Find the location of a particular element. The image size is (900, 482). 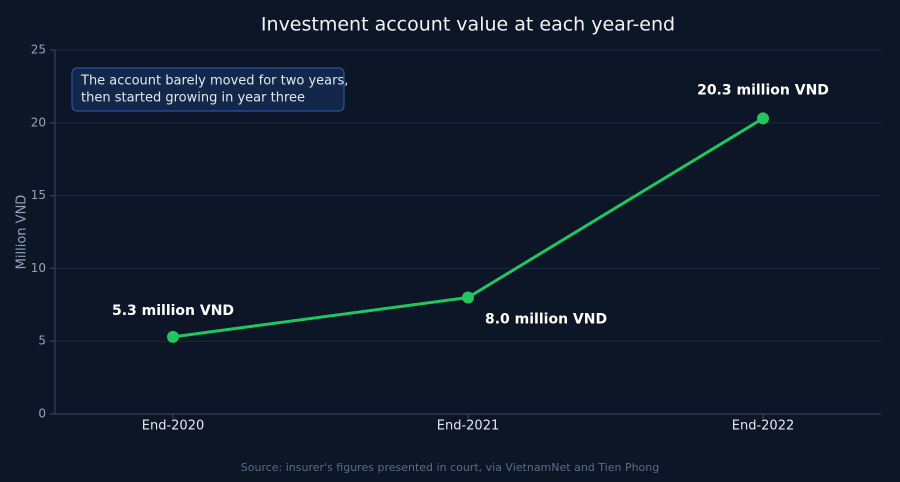

y-tick-label: 5 is located at coordinates (42, 341).